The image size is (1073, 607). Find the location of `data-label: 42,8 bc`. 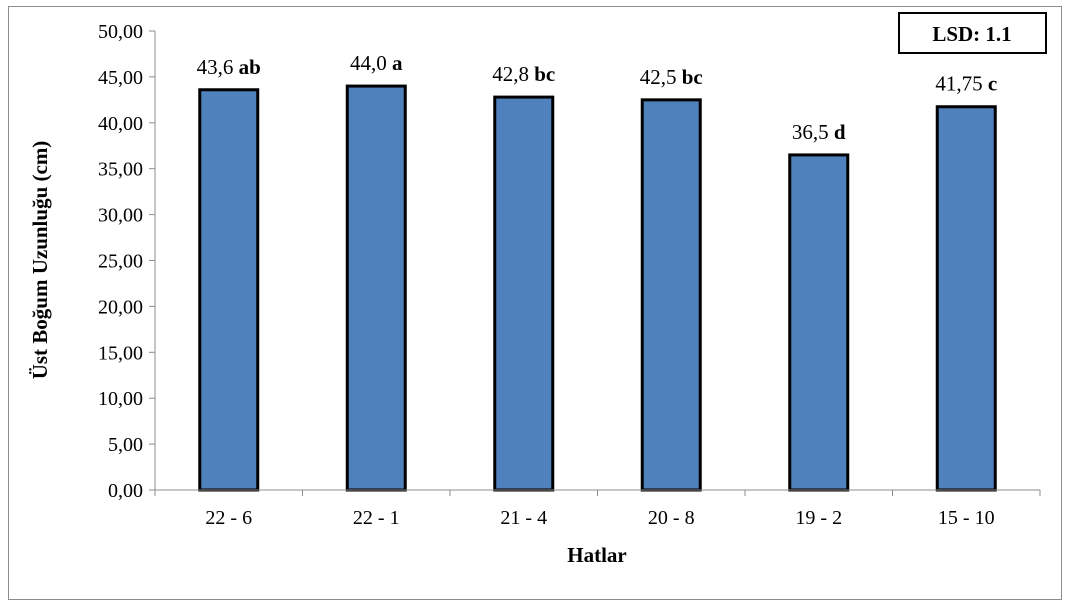

data-label: 42,8 bc is located at coordinates (523, 74).